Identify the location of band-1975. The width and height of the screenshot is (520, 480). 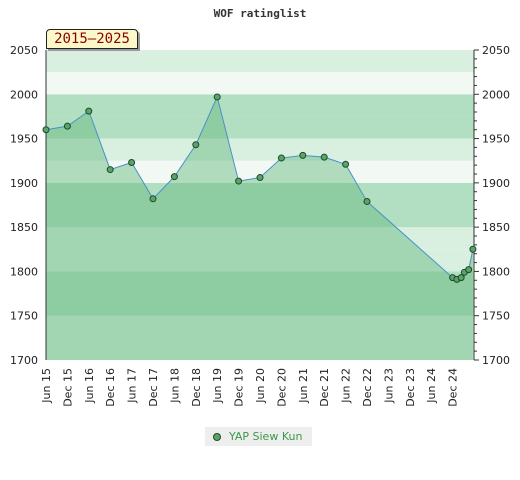
(260, 105).